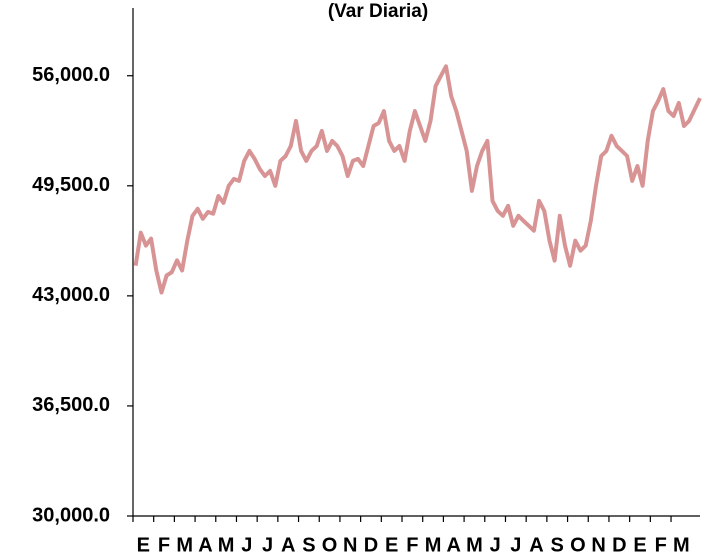 This screenshot has width=702, height=558. What do you see at coordinates (378, 11) in the screenshot?
I see `chart-title: (Var Diaria)` at bounding box center [378, 11].